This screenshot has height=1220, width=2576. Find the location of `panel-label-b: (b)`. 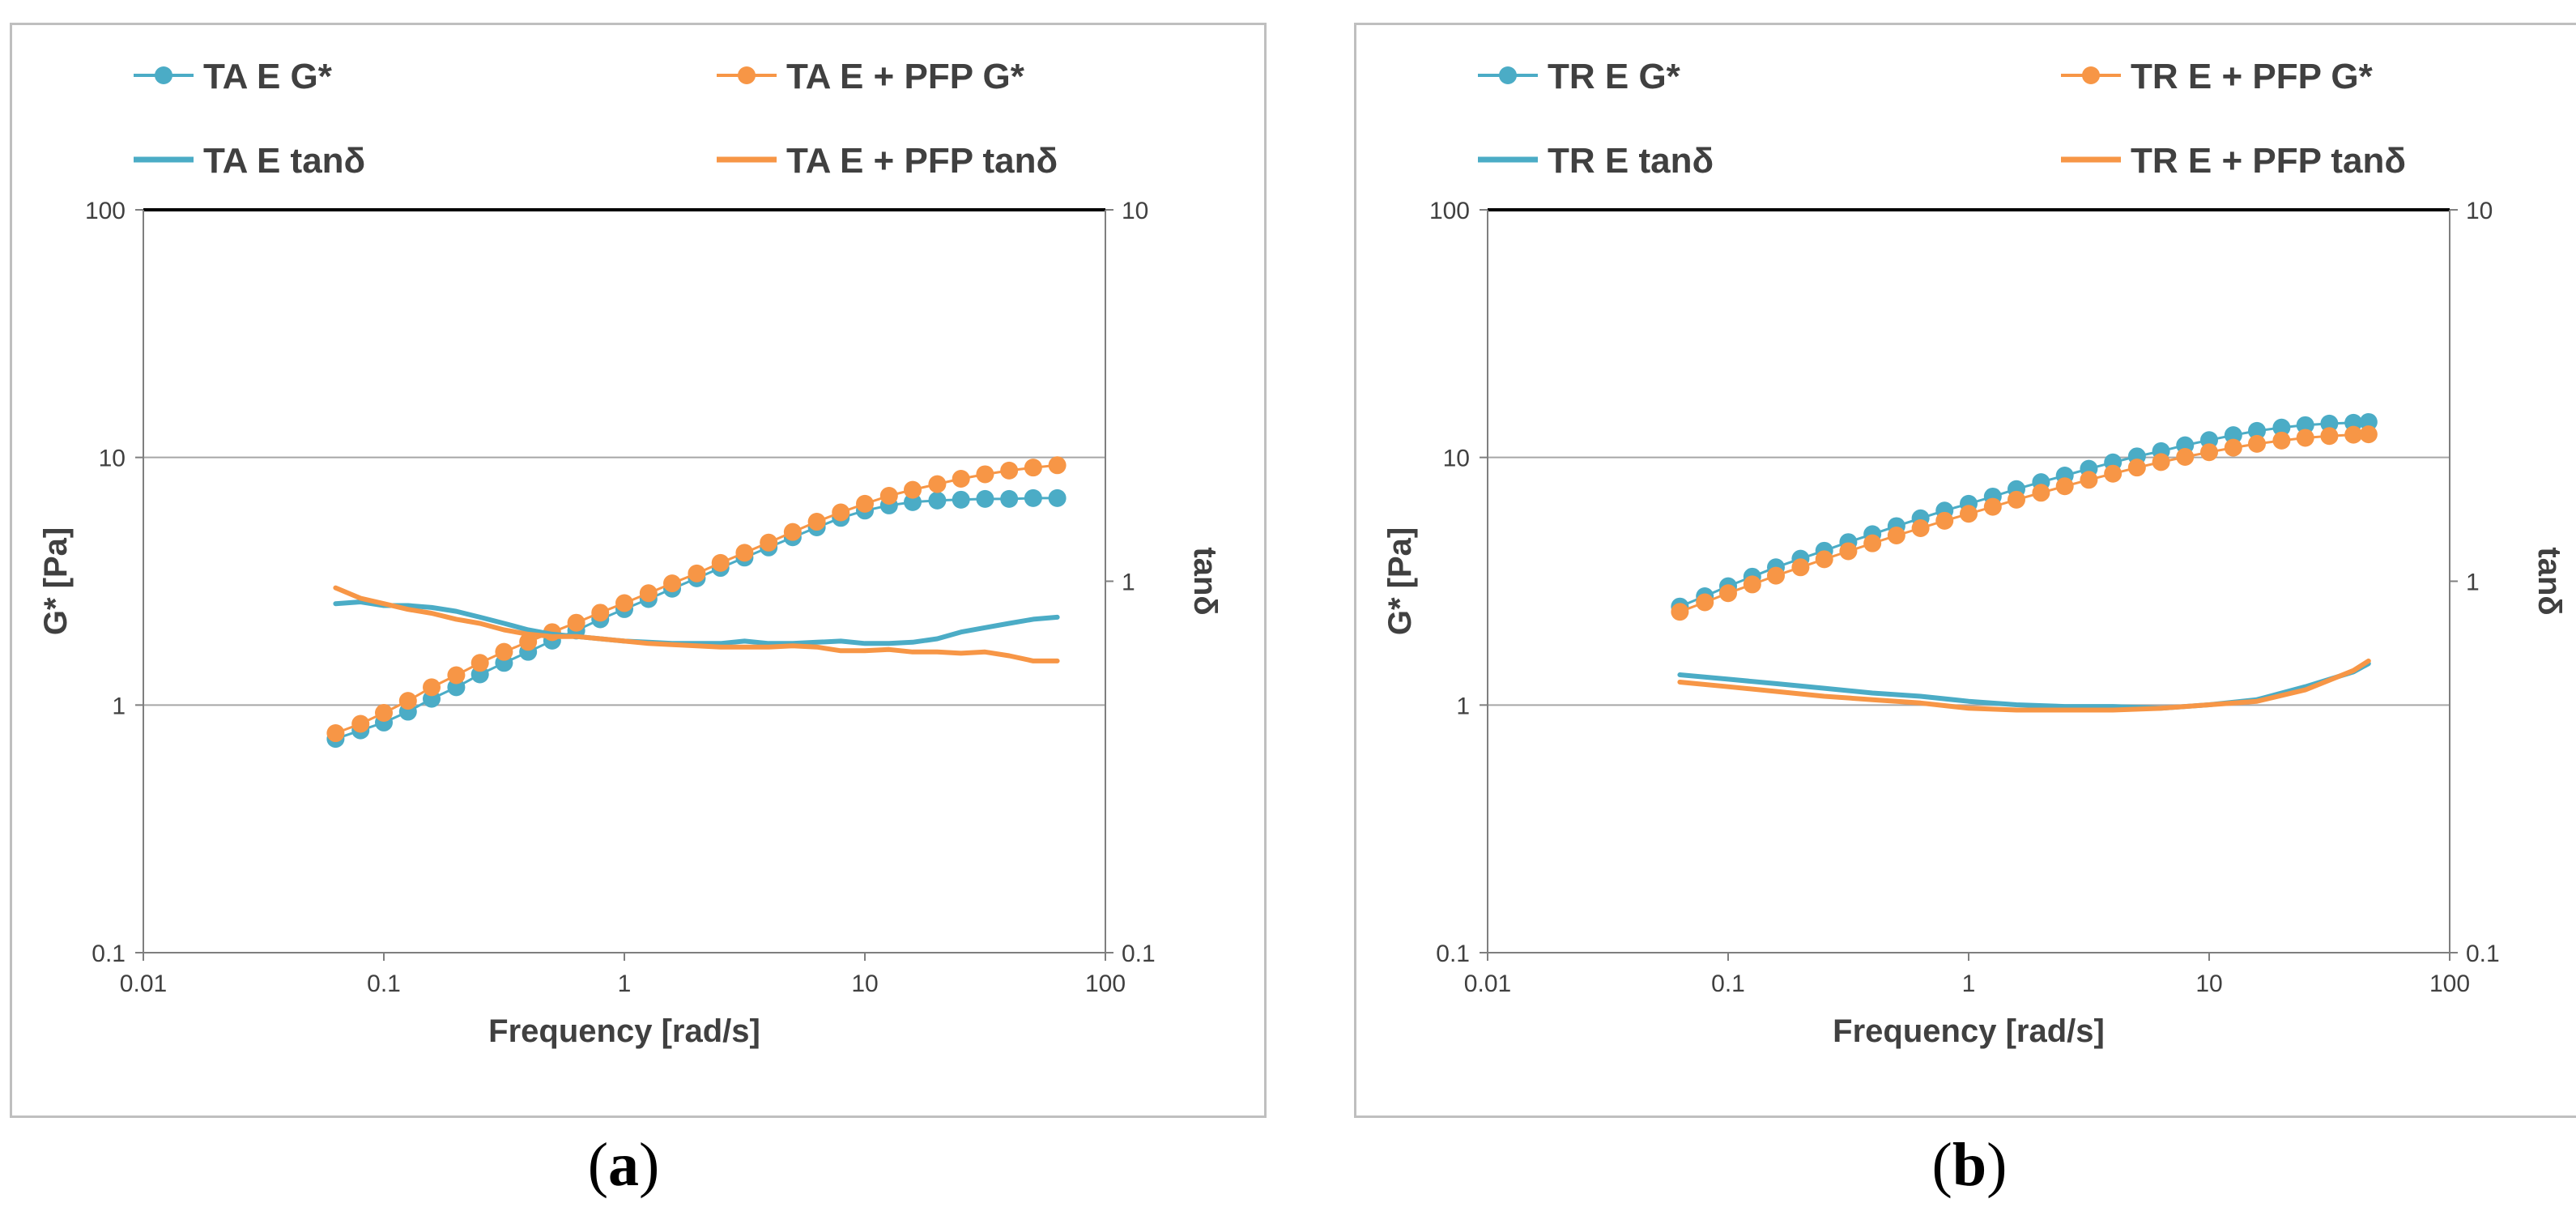

panel-label-b: (b) is located at coordinates (1969, 1165).